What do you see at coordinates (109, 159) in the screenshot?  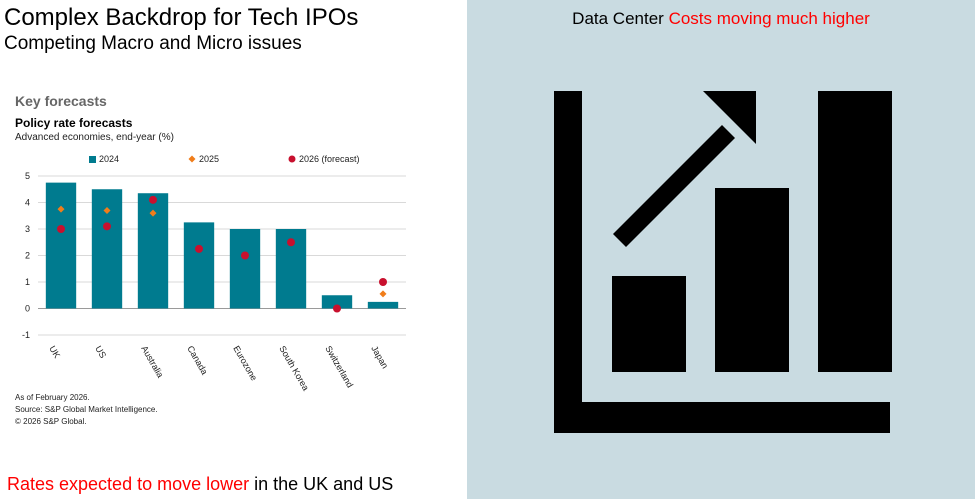 I see `legend-label: 2024` at bounding box center [109, 159].